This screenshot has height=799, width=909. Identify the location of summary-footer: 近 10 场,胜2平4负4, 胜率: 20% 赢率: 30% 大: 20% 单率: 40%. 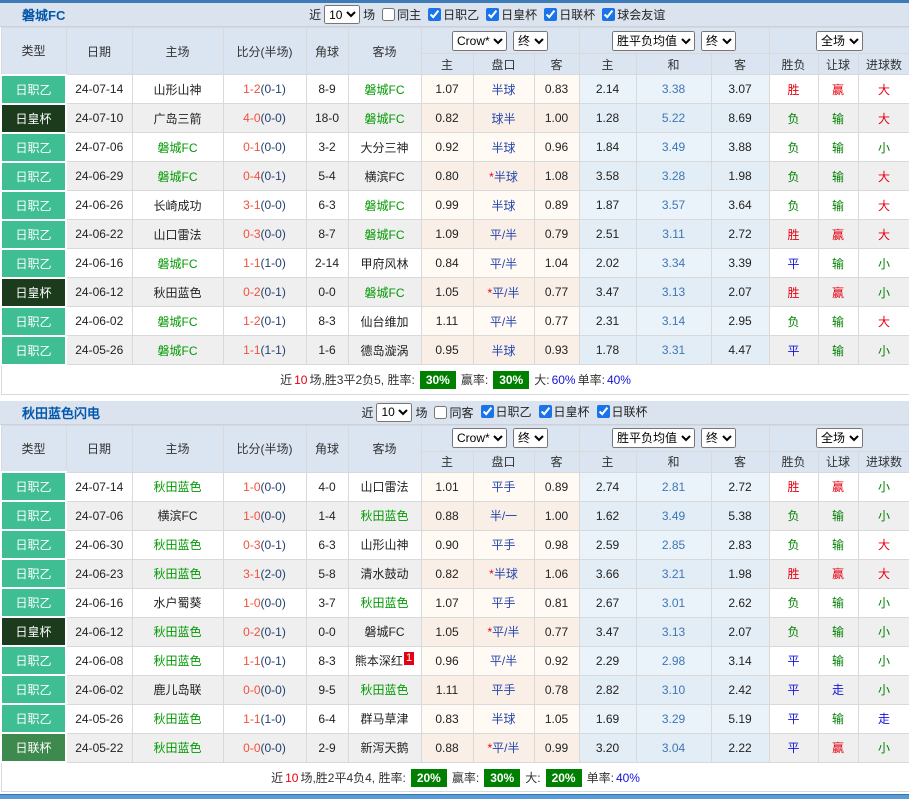
(454, 776).